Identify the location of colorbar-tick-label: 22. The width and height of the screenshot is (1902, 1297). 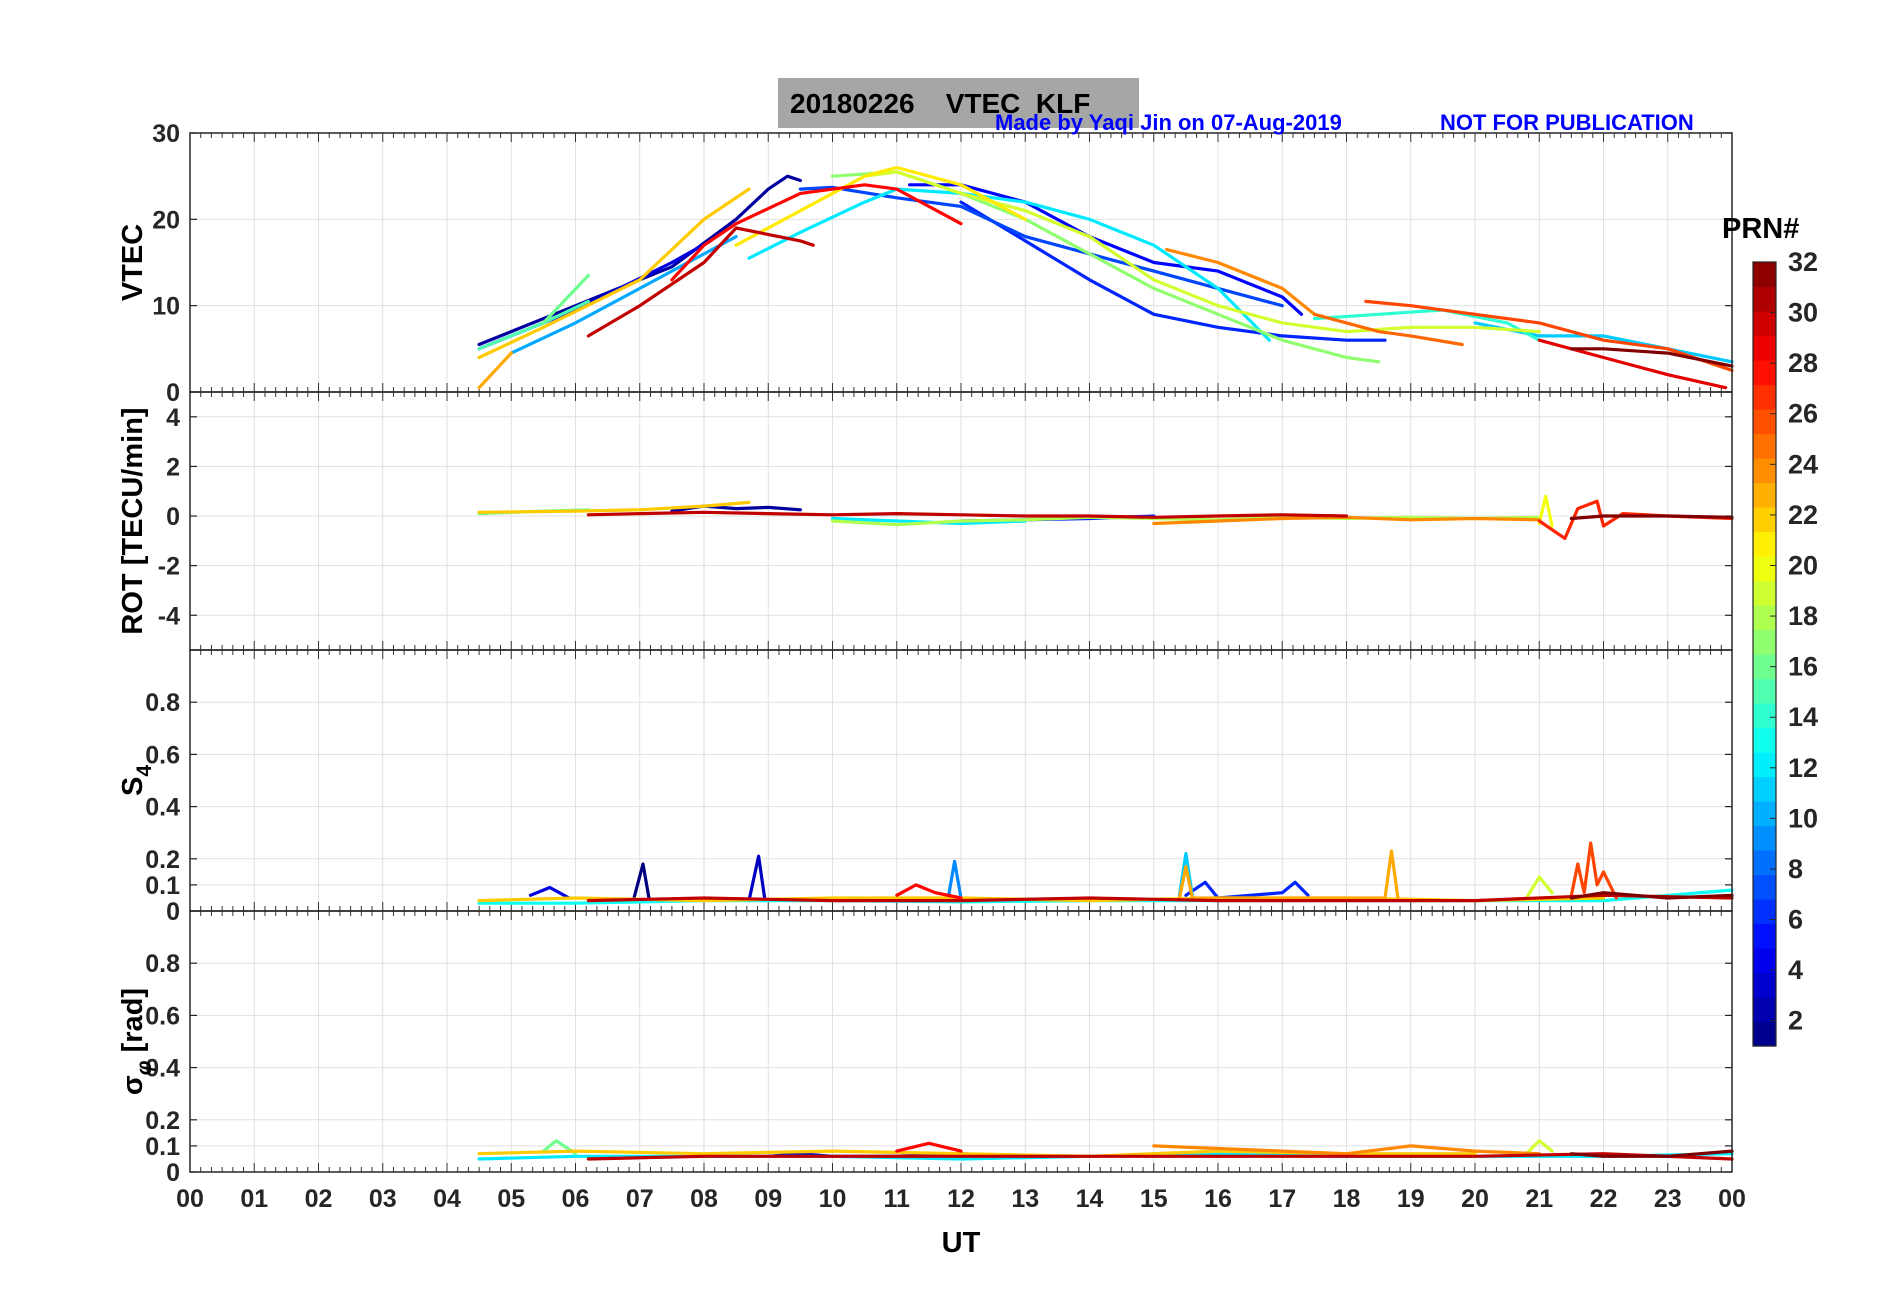
(1803, 515).